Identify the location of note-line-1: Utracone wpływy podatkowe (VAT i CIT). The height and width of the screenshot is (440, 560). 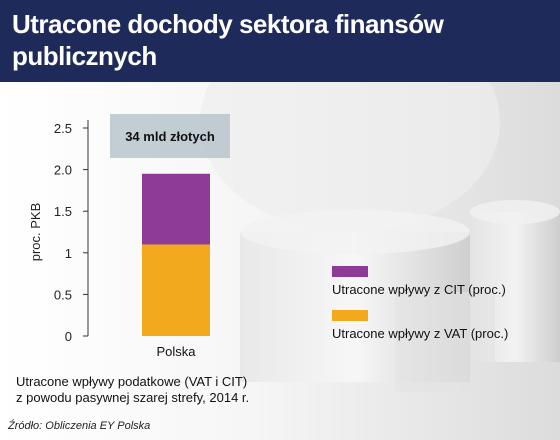
(132, 381).